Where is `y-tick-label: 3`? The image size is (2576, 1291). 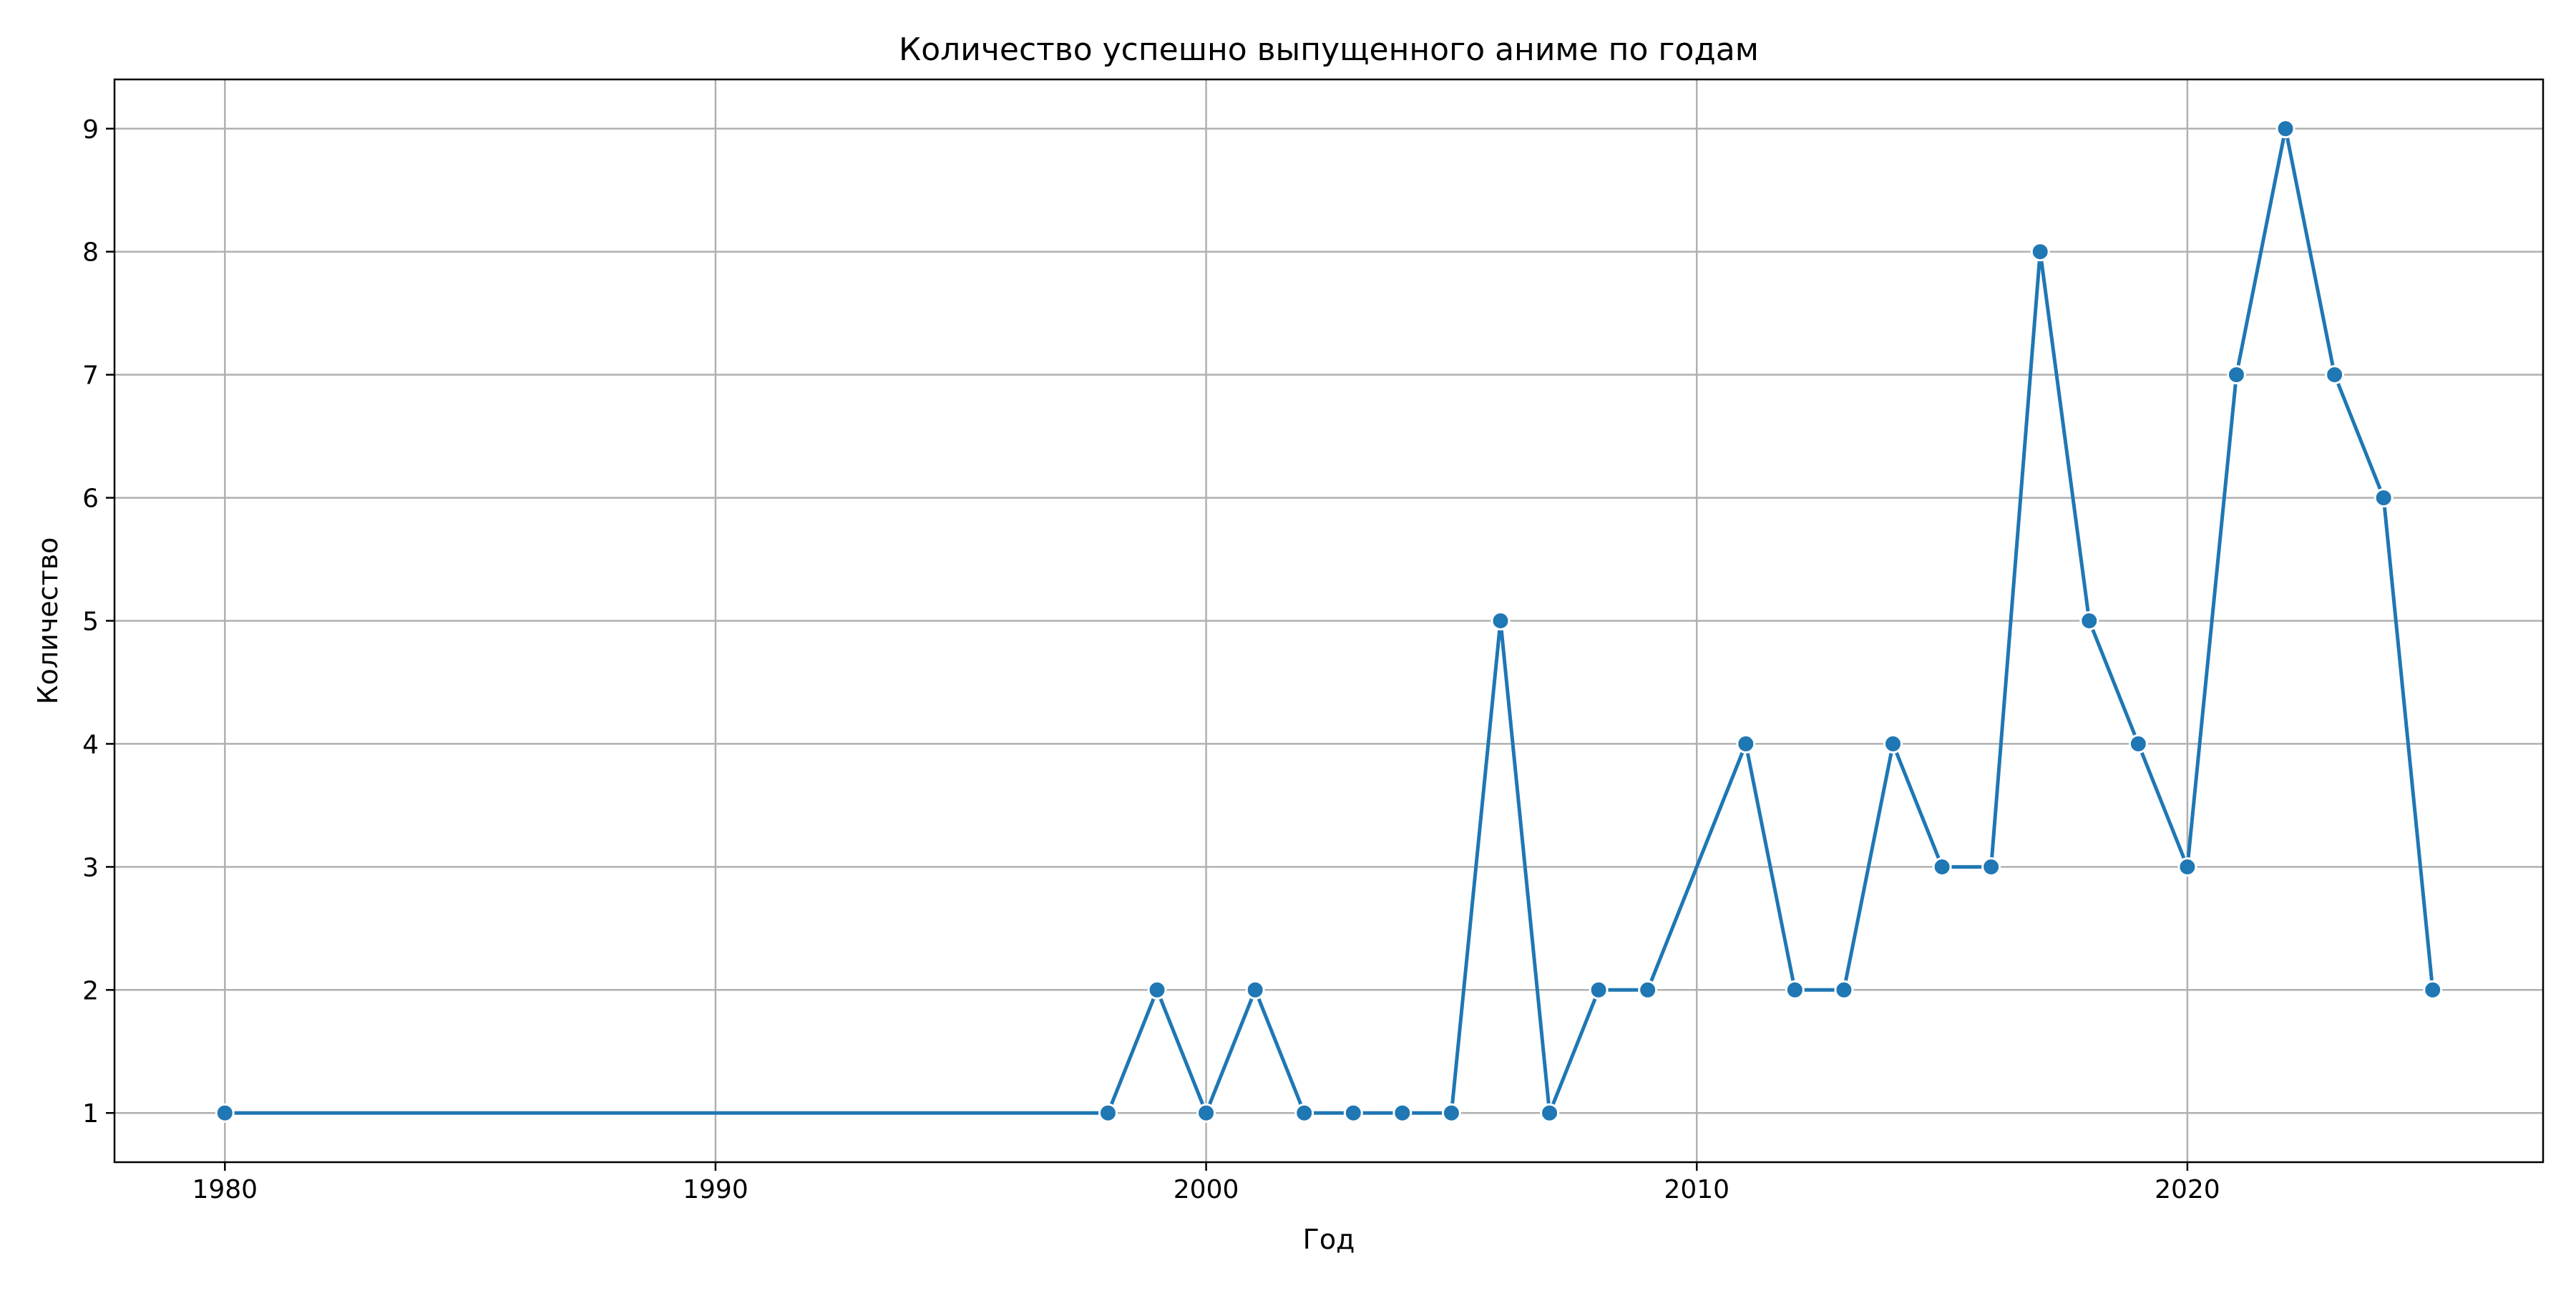 y-tick-label: 3 is located at coordinates (90, 867).